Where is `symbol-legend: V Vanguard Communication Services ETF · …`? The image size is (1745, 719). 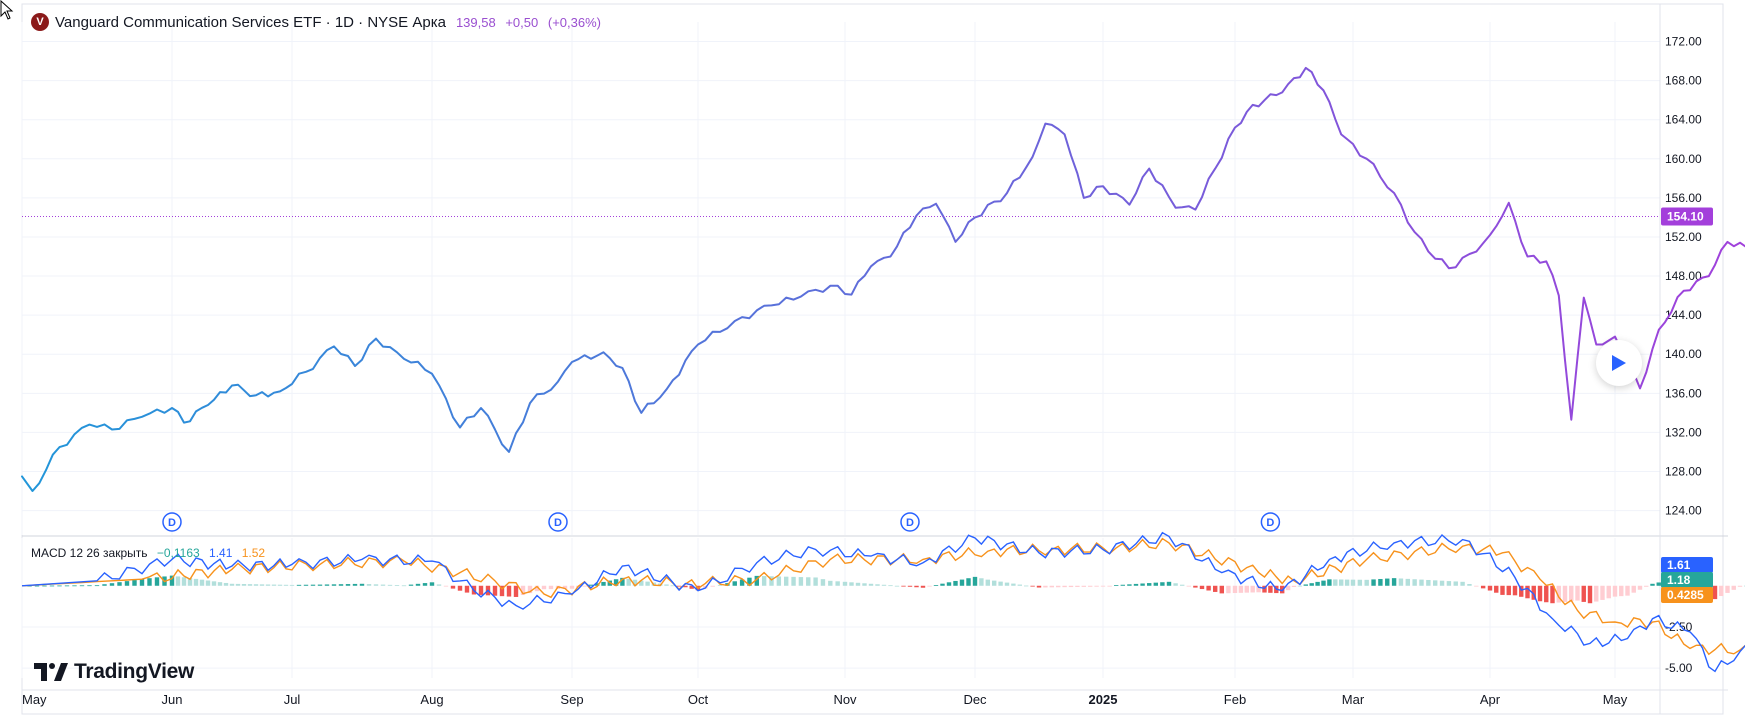
symbol-legend: V Vanguard Communication Services ETF · … is located at coordinates (319, 22).